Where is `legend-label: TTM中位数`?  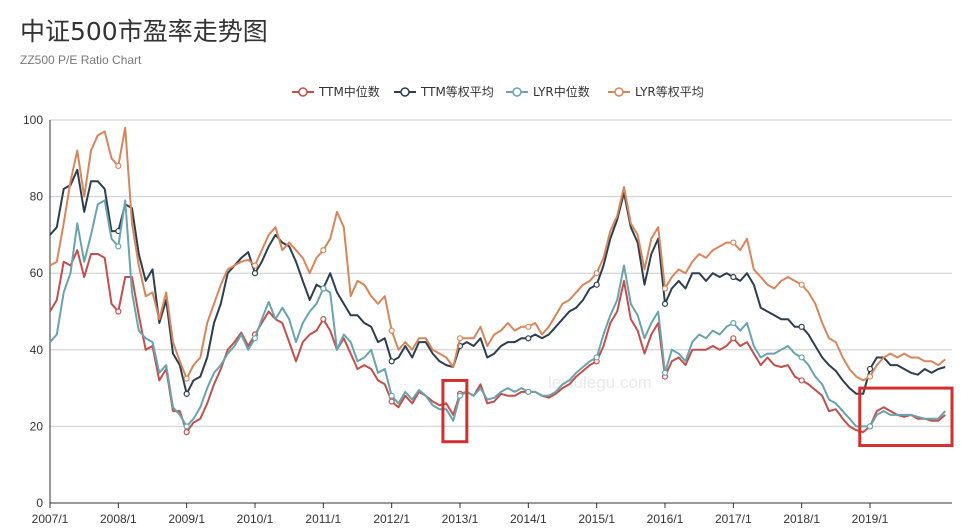 legend-label: TTM中位数 is located at coordinates (349, 91).